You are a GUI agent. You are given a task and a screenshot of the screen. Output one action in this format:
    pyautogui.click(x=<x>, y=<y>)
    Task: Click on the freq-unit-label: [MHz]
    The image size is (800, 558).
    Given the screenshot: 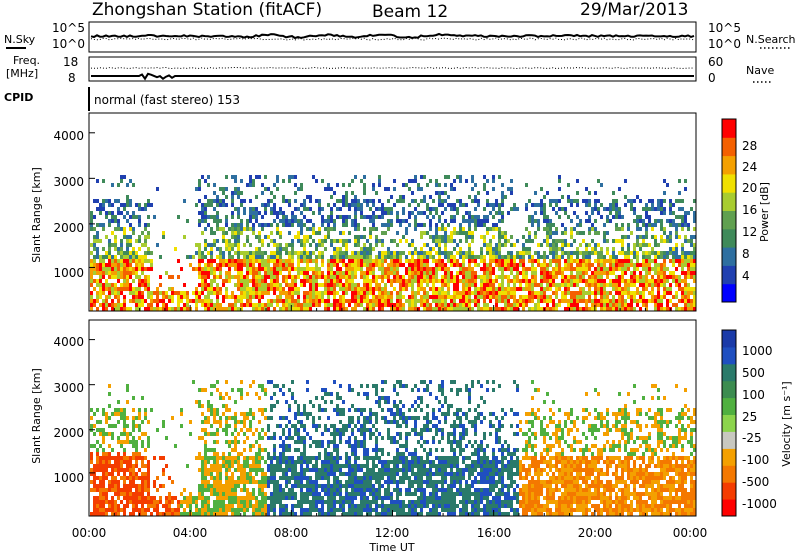 What is the action you would take?
    pyautogui.click(x=22, y=73)
    